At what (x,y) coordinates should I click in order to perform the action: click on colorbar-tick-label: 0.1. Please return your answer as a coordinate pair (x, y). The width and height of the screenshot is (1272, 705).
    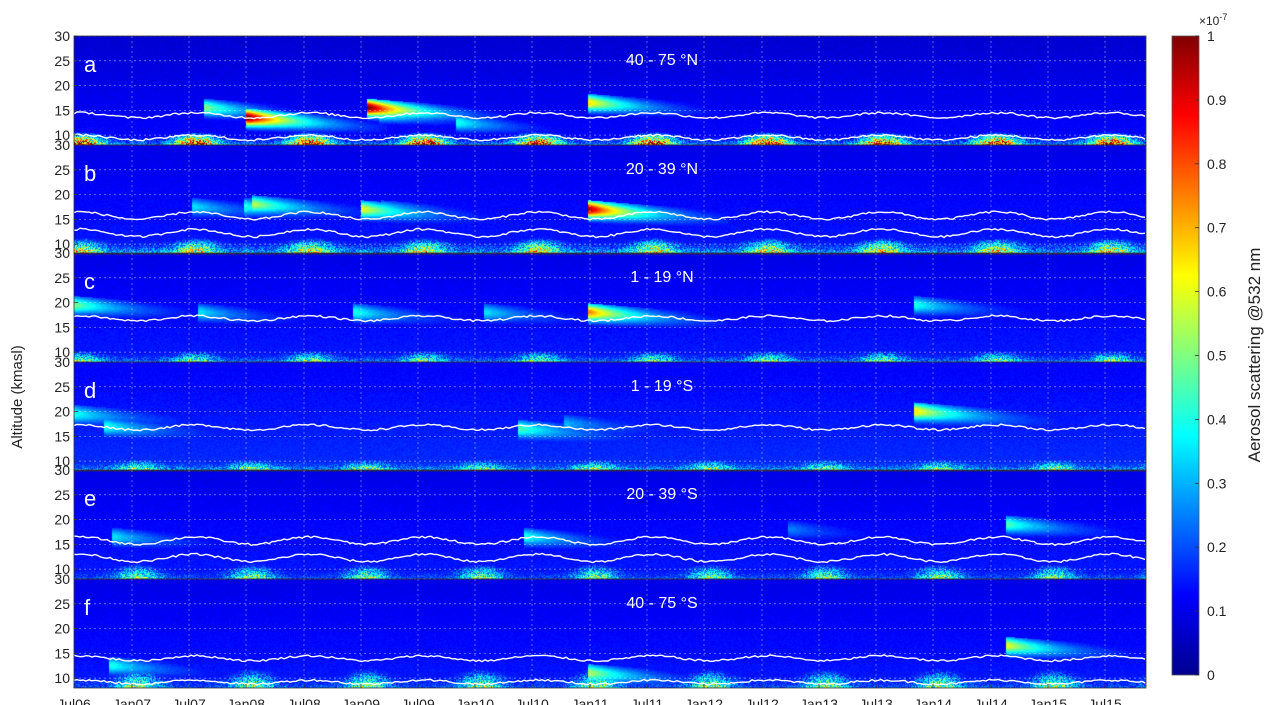
    Looking at the image, I should click on (1217, 611).